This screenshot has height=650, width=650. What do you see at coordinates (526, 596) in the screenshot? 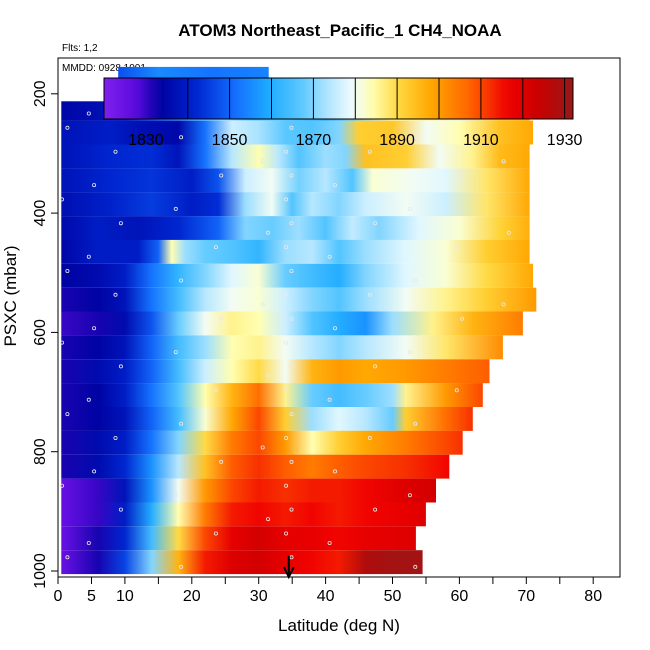
I see `x-tick-label: 70` at bounding box center [526, 596].